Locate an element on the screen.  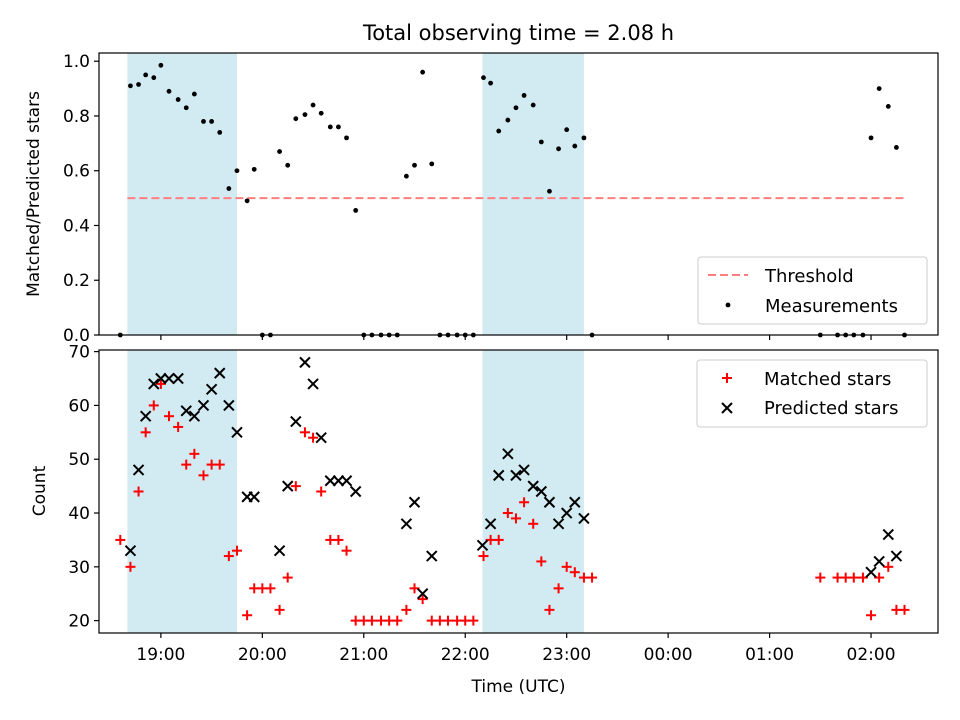
legend-predicted-marker is located at coordinates (727, 408).